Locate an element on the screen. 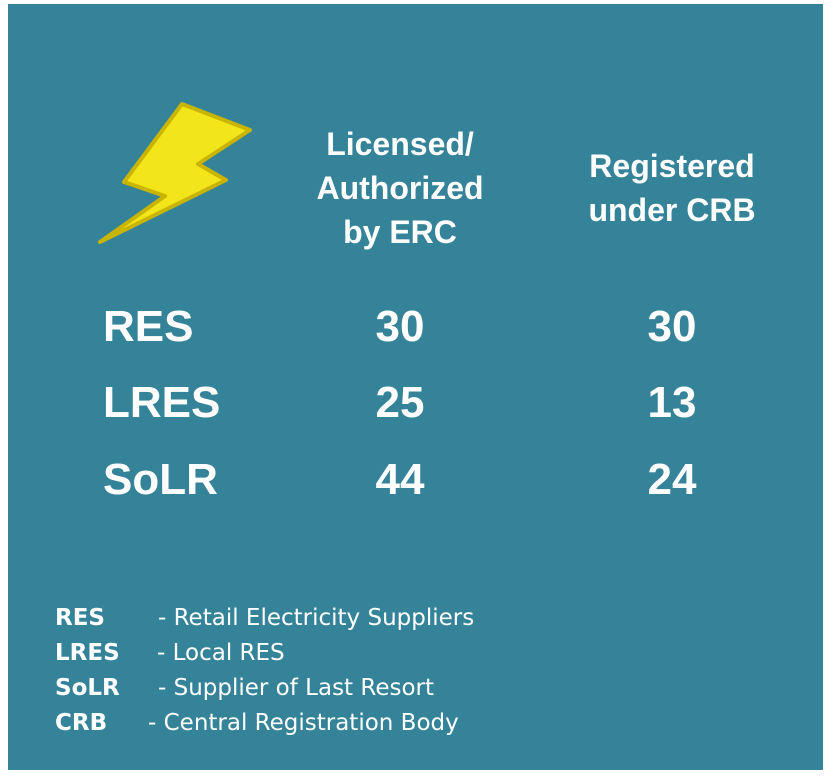  column-header: under CRB is located at coordinates (672, 210).